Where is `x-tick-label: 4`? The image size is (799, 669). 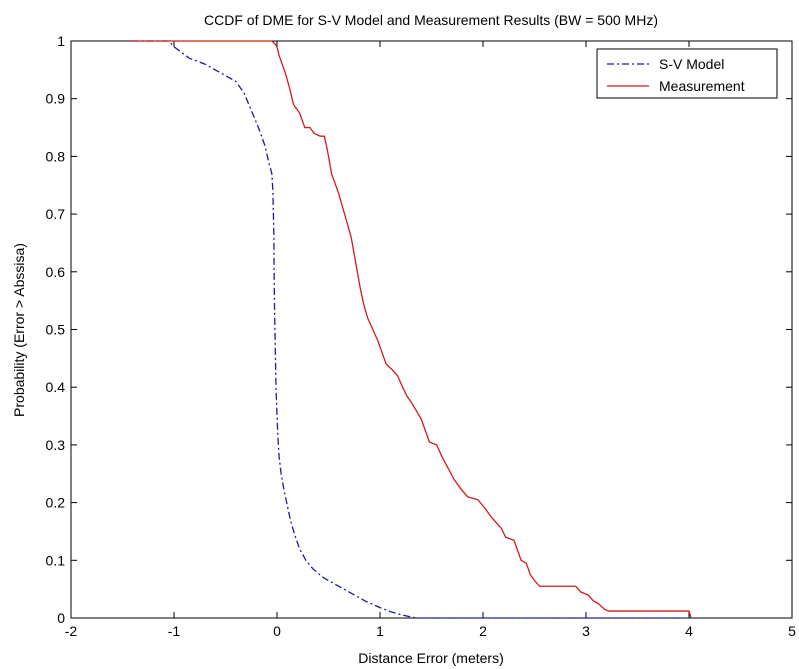
x-tick-label: 4 is located at coordinates (689, 631).